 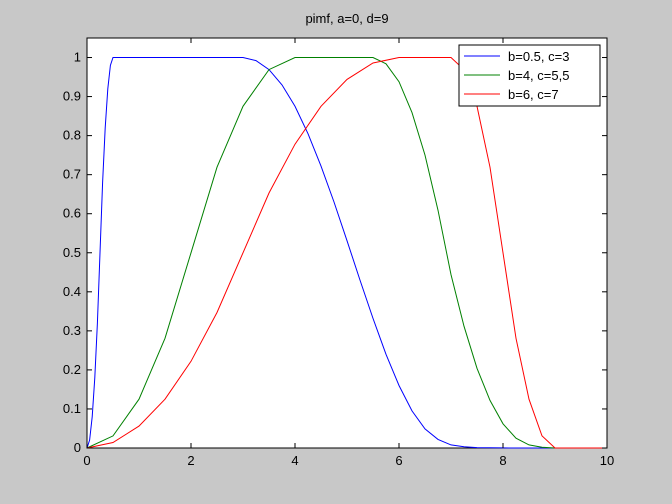 What do you see at coordinates (72, 369) in the screenshot?
I see `y-tick-label: 0.2` at bounding box center [72, 369].